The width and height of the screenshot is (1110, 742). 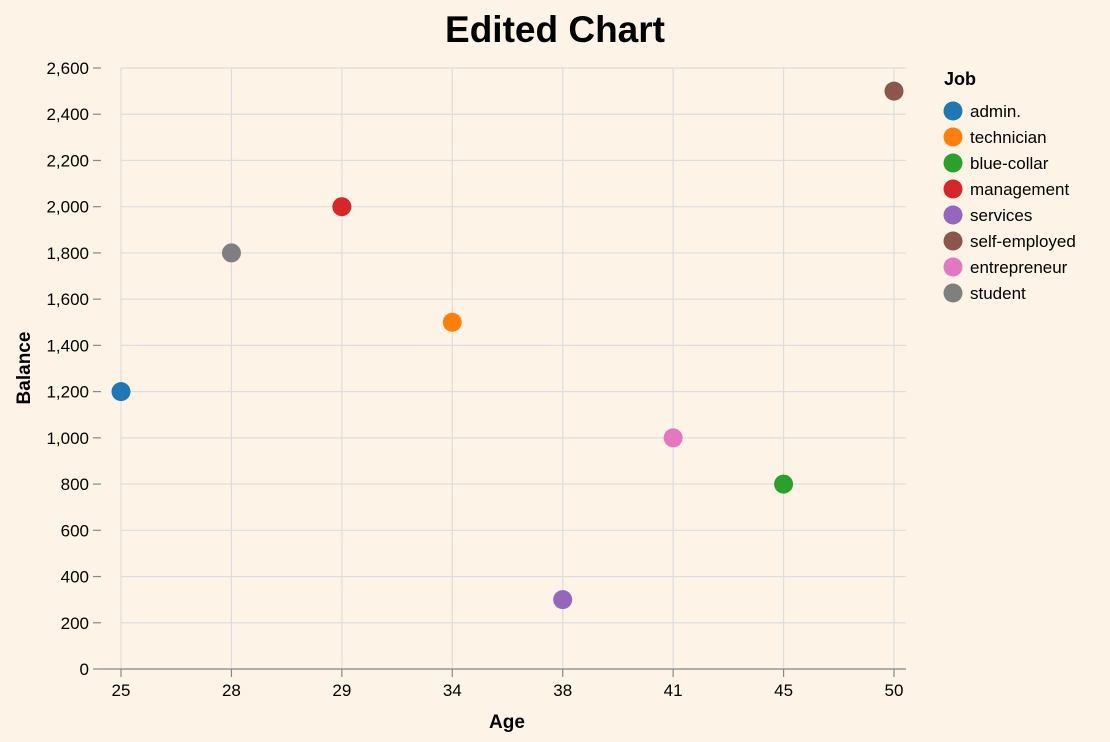 What do you see at coordinates (84, 669) in the screenshot?
I see `y-tick-label: 0` at bounding box center [84, 669].